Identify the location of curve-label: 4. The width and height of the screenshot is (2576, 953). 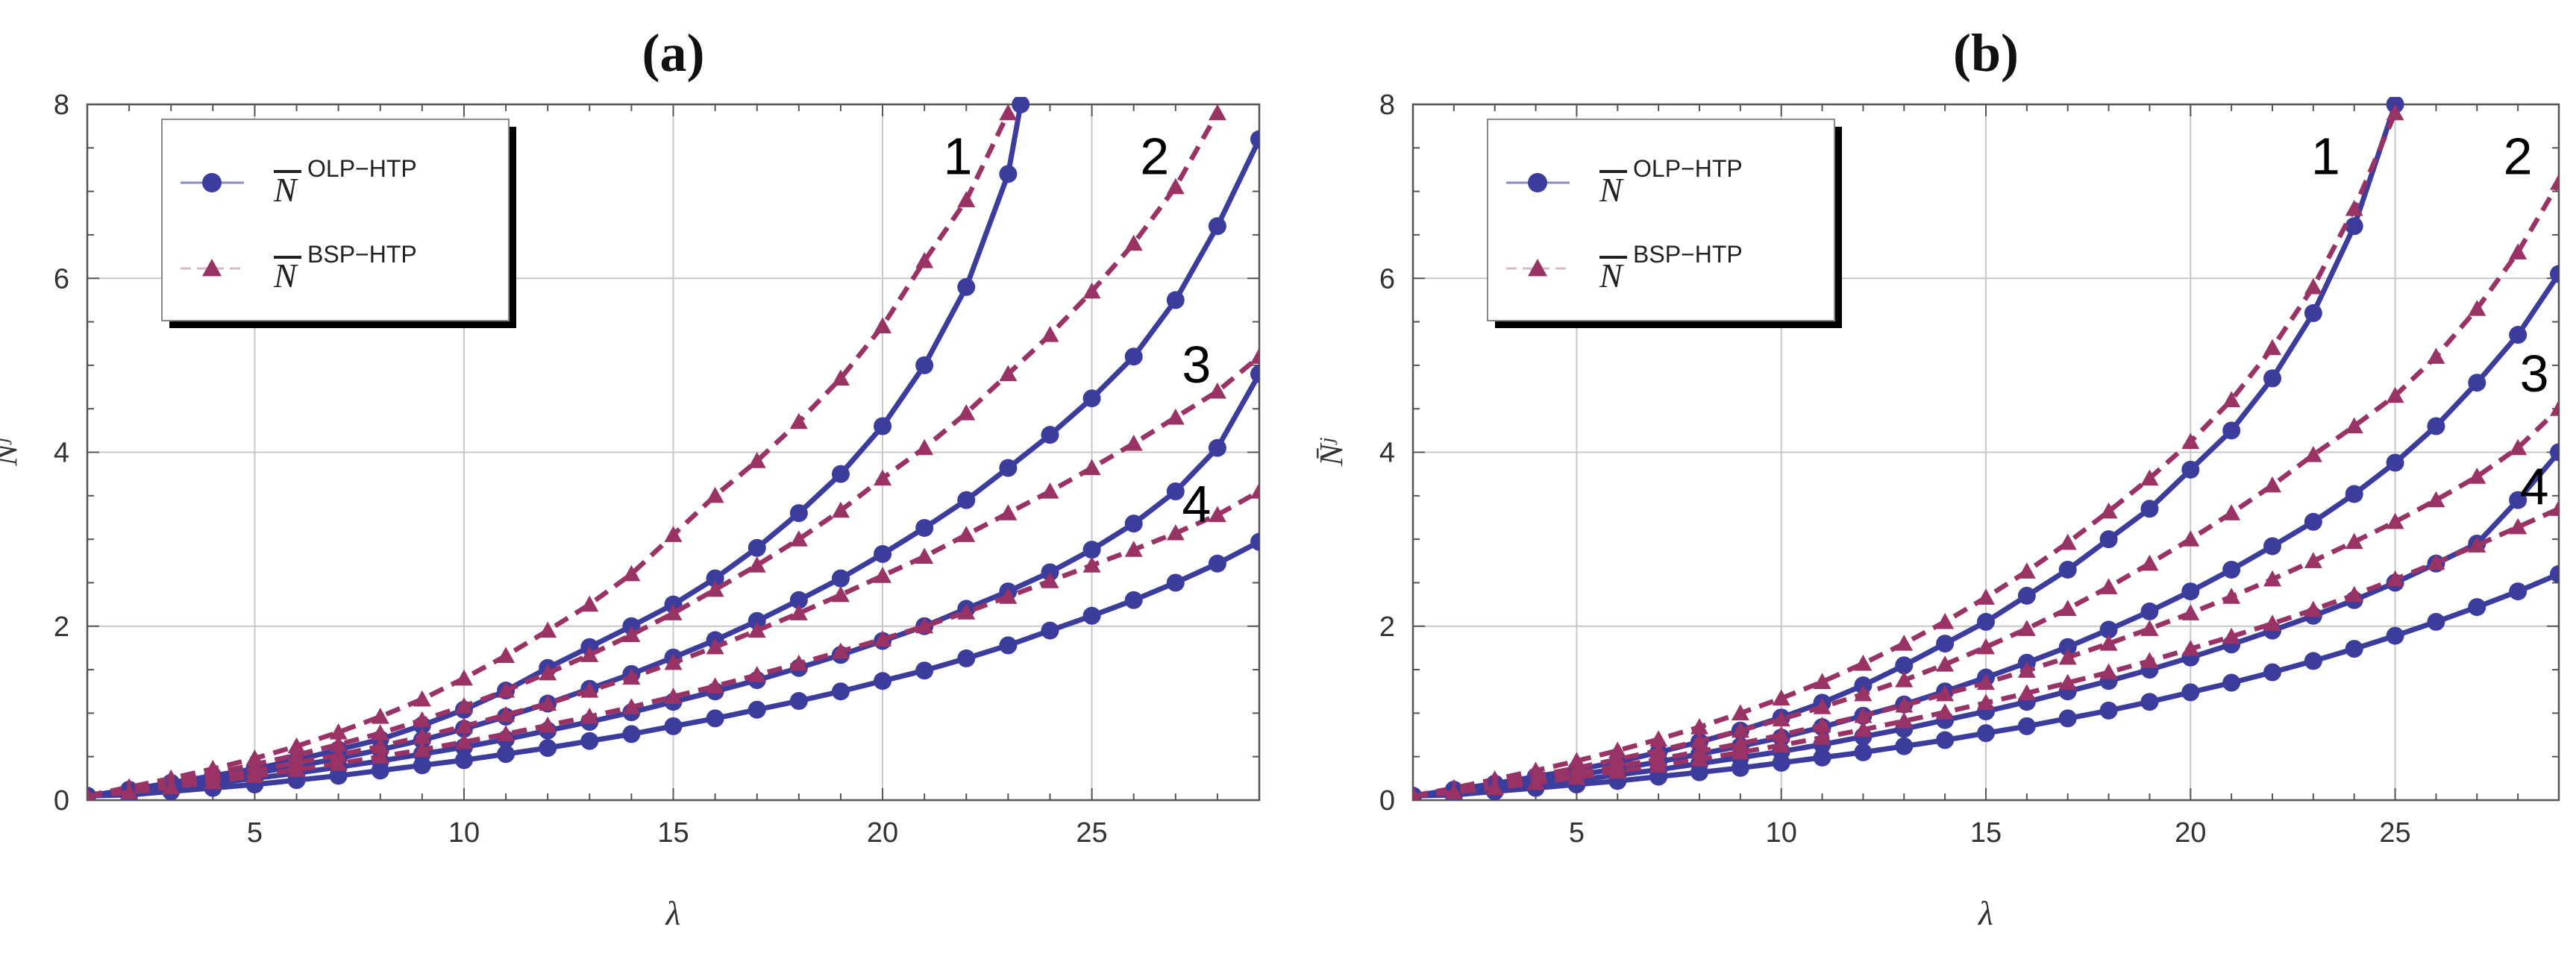
(1196, 504).